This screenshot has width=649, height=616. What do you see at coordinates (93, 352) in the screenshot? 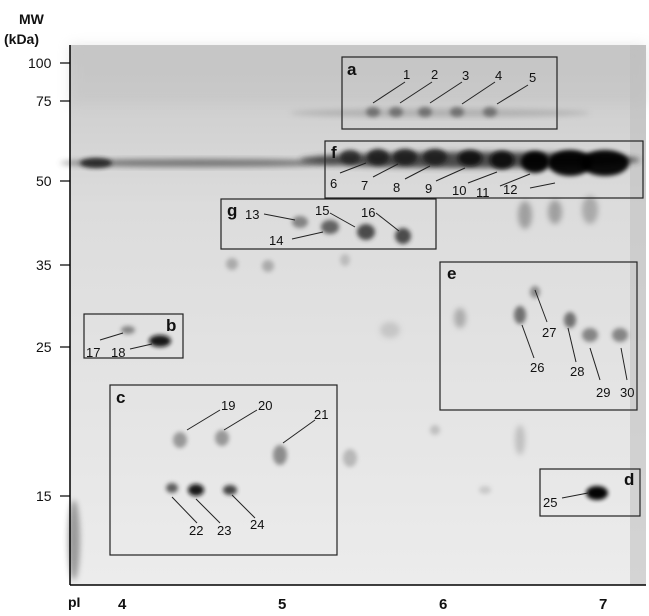
I see `spot-label-17: 17` at bounding box center [93, 352].